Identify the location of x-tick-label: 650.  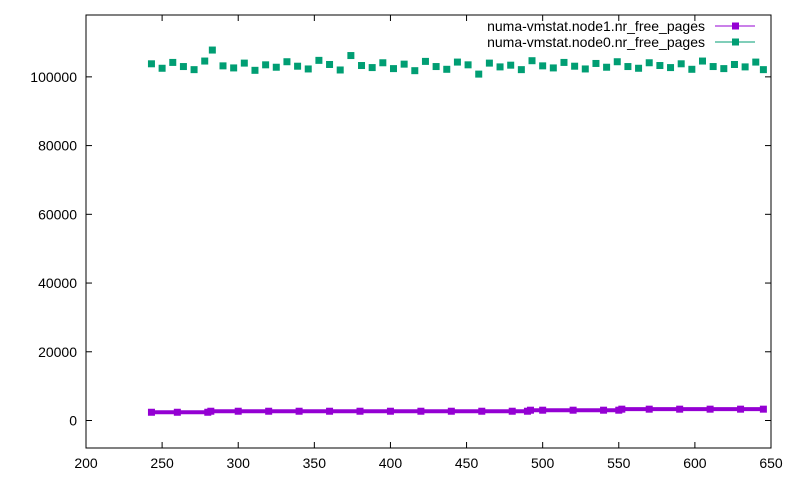
(771, 463).